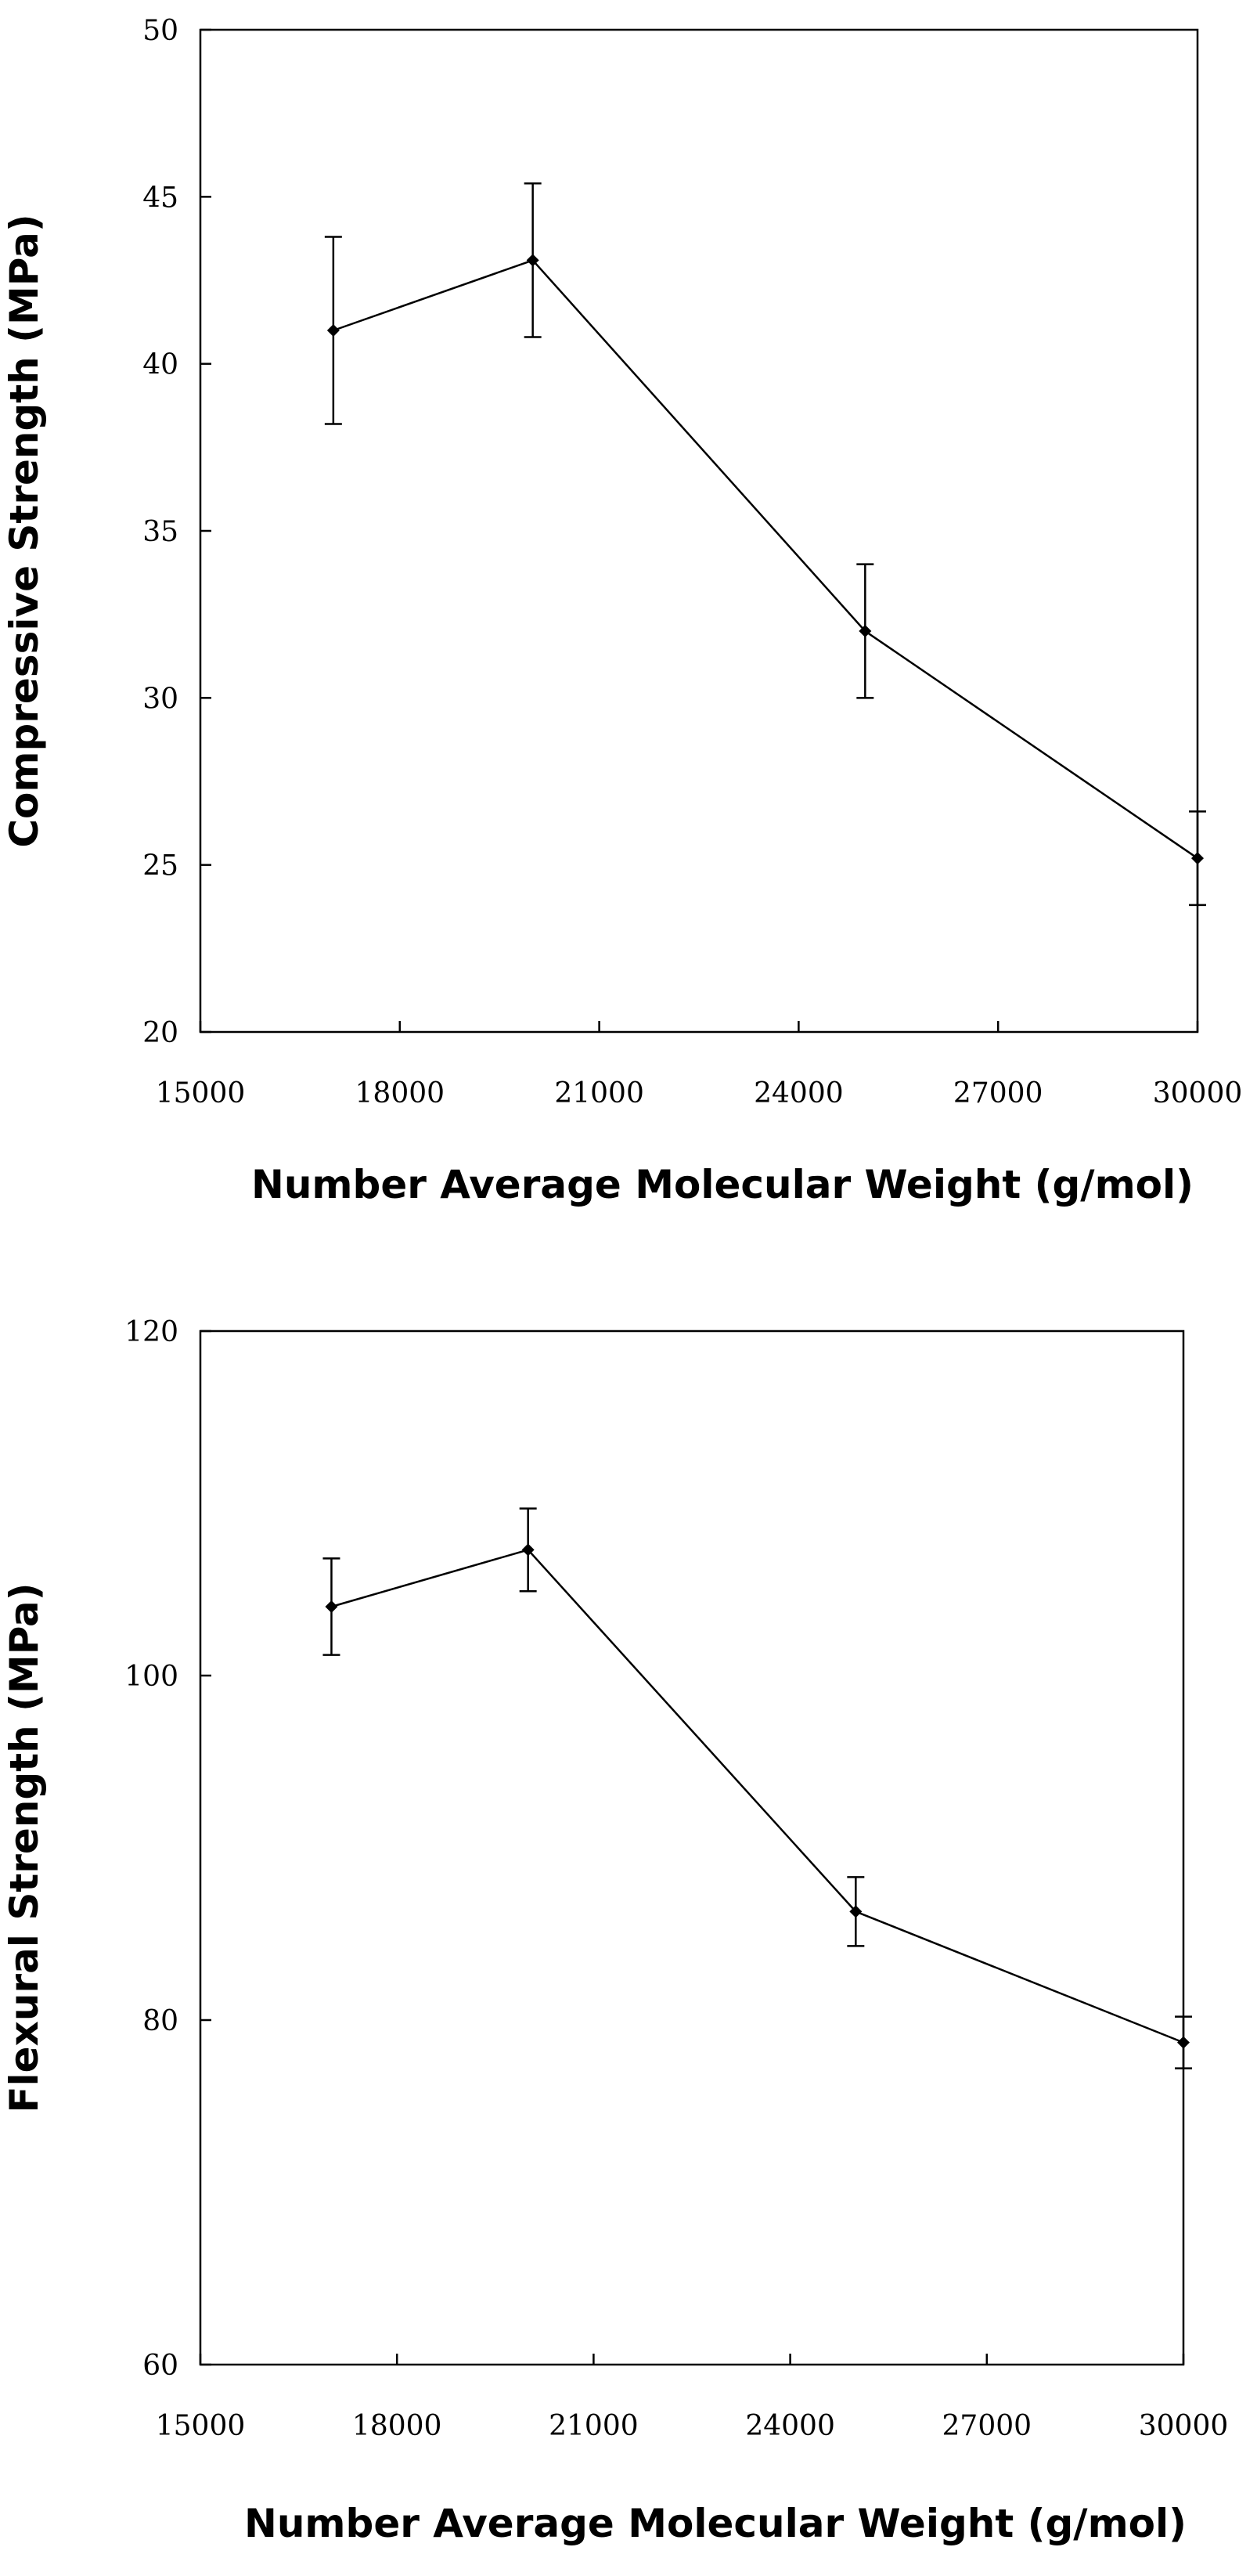  Describe the element at coordinates (160, 699) in the screenshot. I see `y-tick-label: 30` at that location.